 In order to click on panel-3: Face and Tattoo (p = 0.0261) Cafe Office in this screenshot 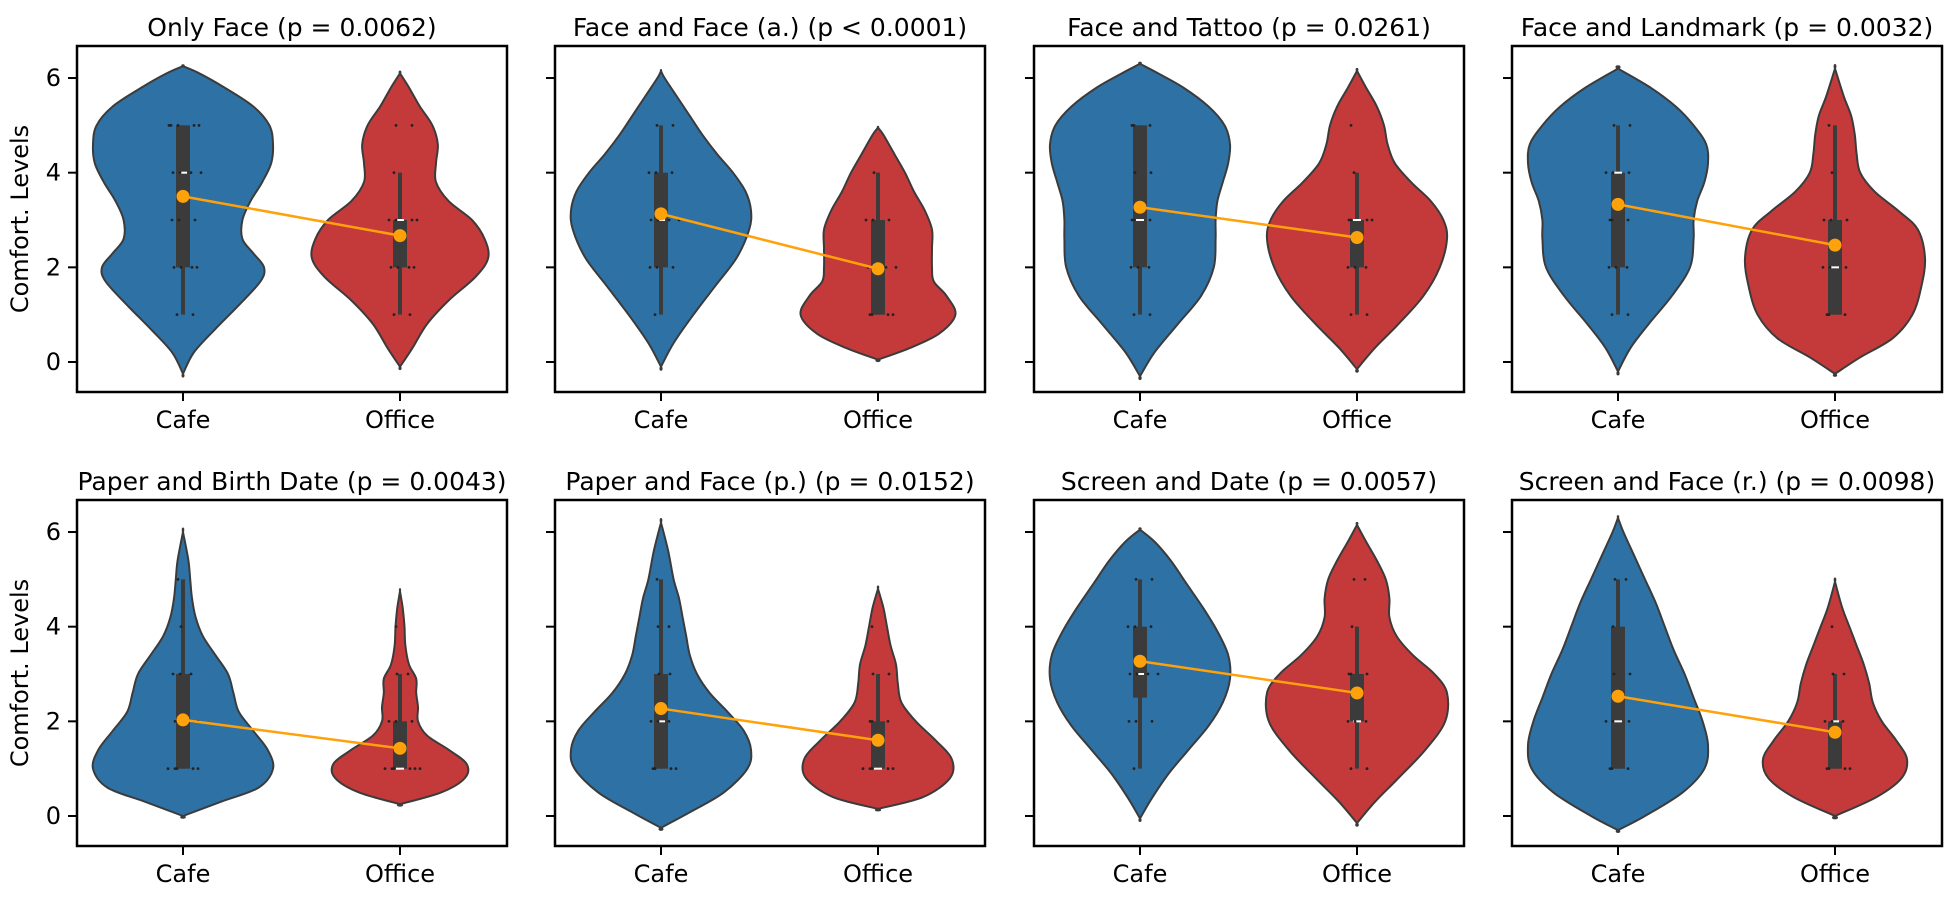, I will do `click(1245, 223)`.